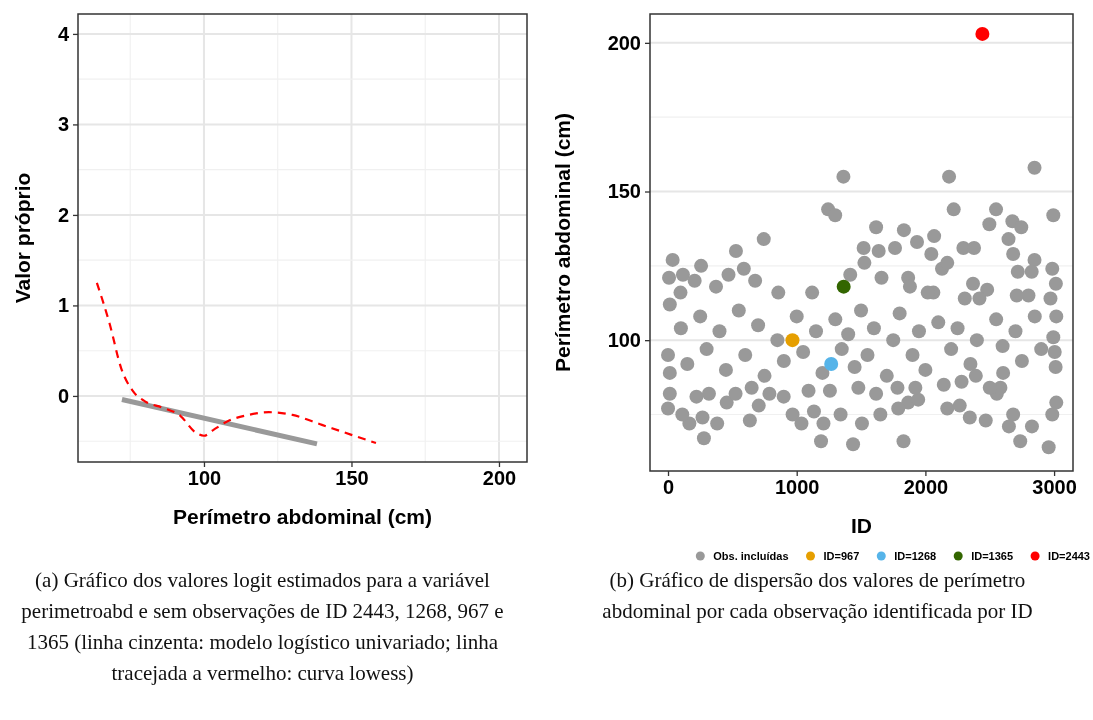 This screenshot has width=1093, height=720. Describe the element at coordinates (751, 556) in the screenshot. I see `legend-label: Obs. incluídas` at that location.